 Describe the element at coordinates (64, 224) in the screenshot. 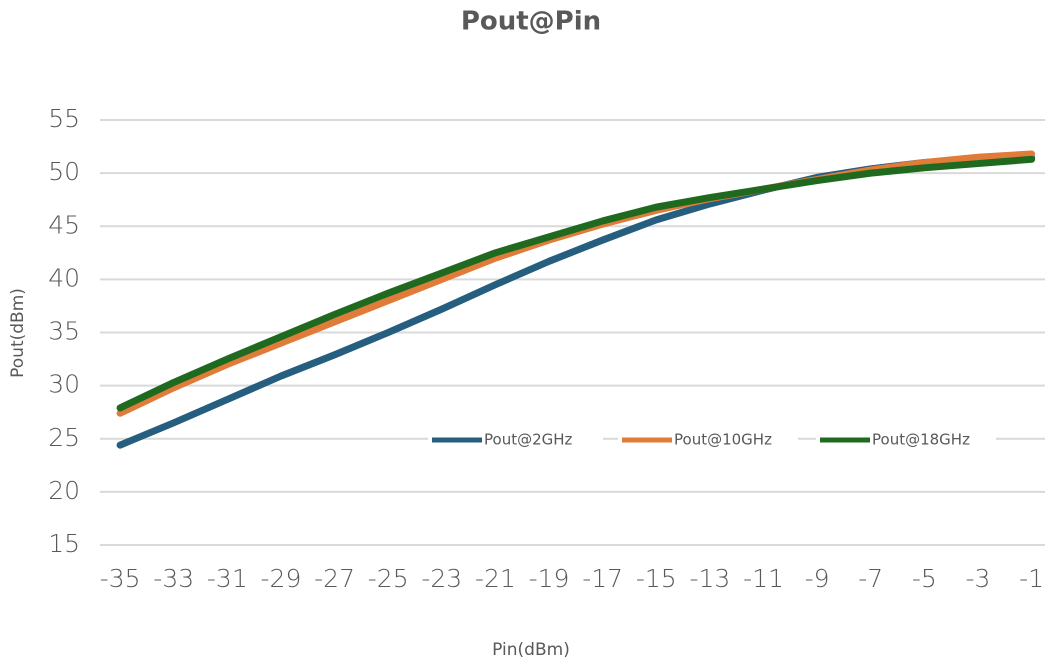

I see `y-tick-label: 45` at that location.